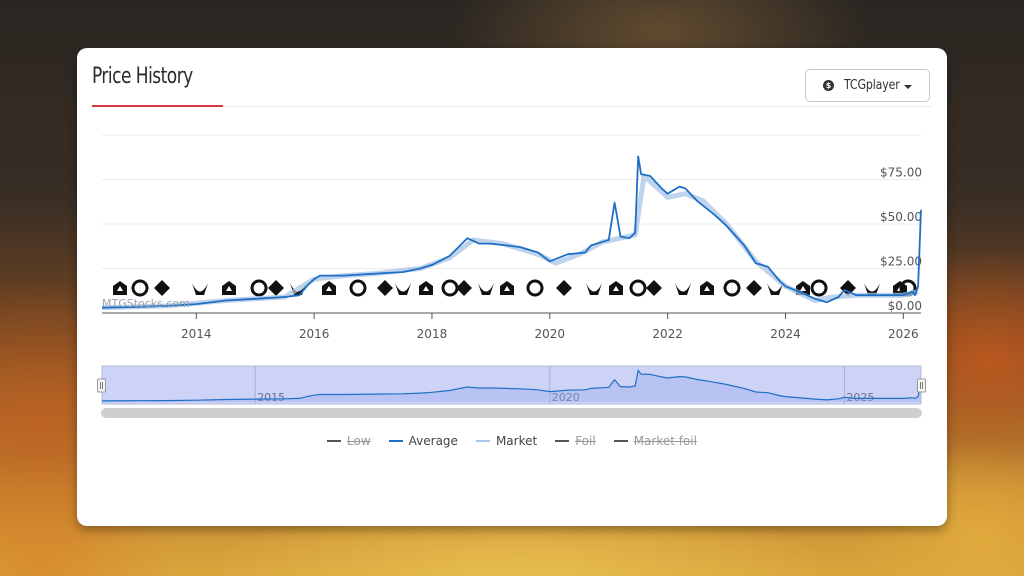 Image resolution: width=1024 pixels, height=576 pixels. What do you see at coordinates (314, 334) in the screenshot?
I see `x-tick-label: 2016` at bounding box center [314, 334].